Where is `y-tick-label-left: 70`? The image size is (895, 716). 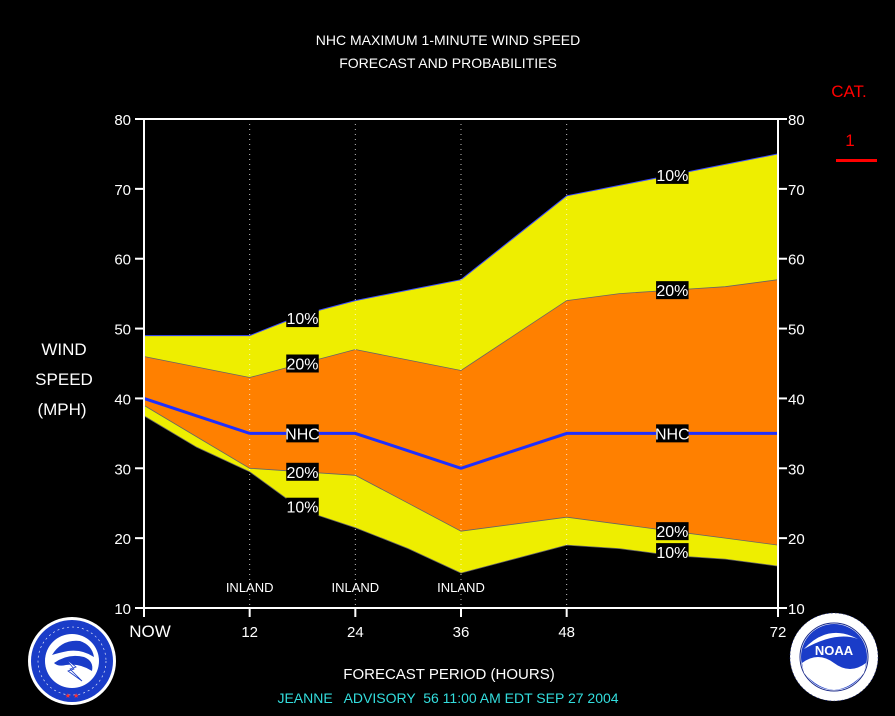 y-tick-label-left: 70 is located at coordinates (122, 190).